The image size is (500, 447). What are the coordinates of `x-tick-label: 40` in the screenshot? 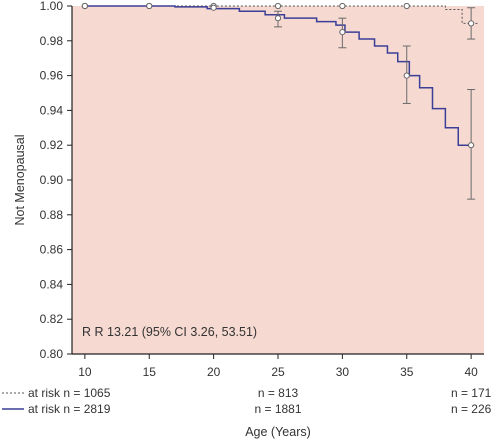 It's located at (471, 372).